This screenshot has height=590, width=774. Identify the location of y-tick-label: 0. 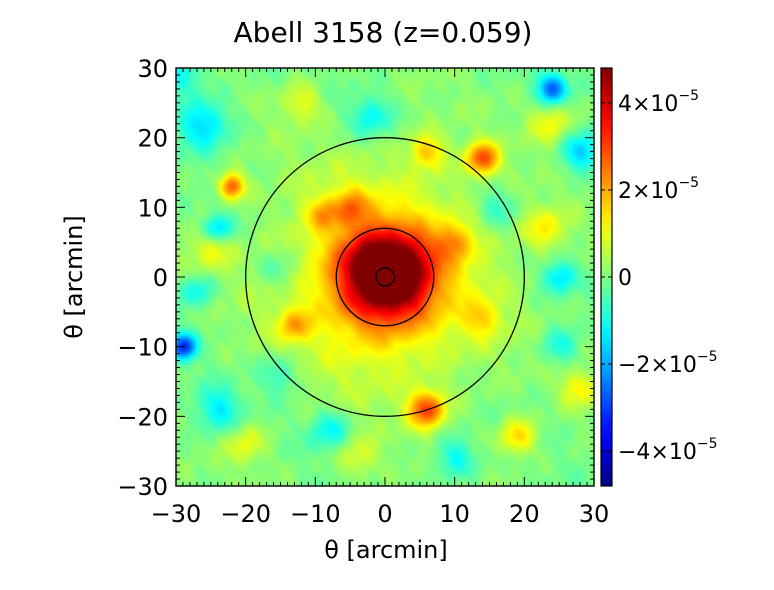
(160, 278).